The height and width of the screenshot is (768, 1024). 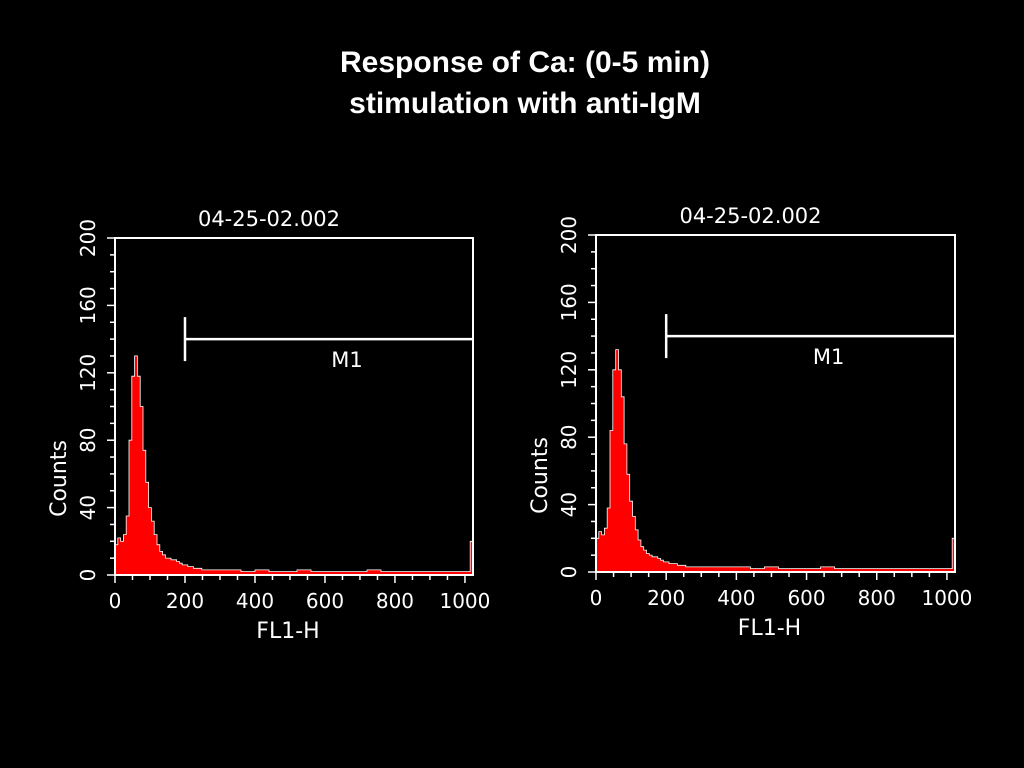 What do you see at coordinates (88, 238) in the screenshot?
I see `y-tick-label: 200` at bounding box center [88, 238].